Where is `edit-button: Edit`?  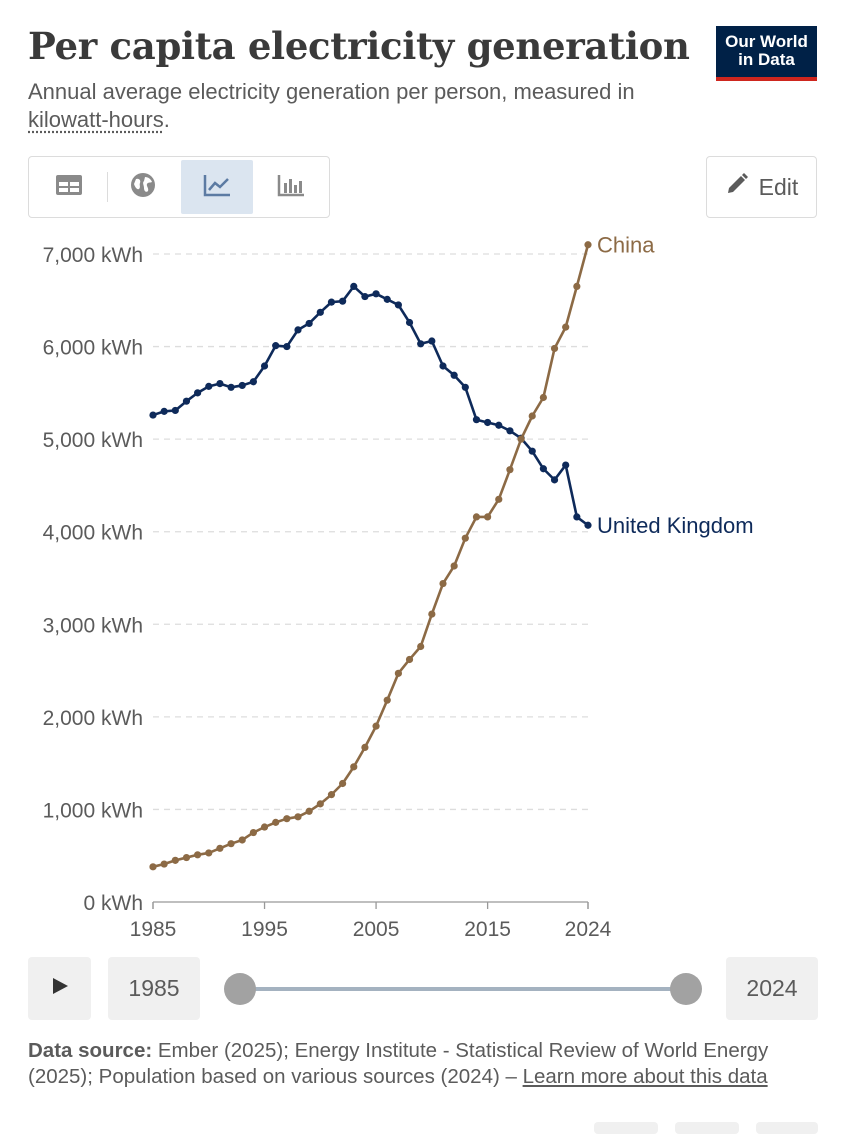
edit-button: Edit is located at coordinates (761, 187).